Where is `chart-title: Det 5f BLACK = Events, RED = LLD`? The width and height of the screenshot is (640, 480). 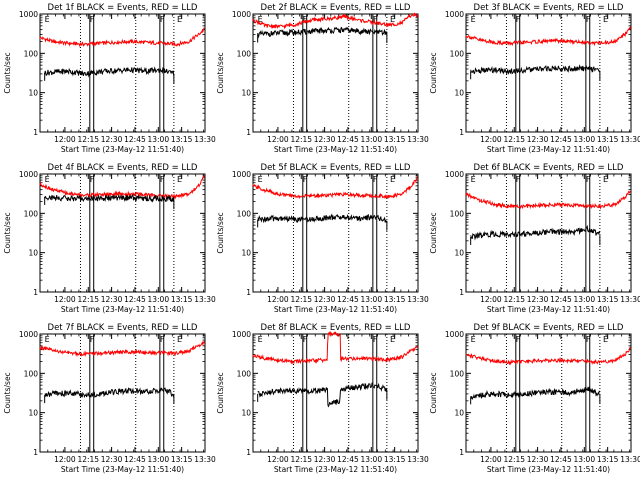 chart-title: Det 5f BLACK = Events, RED = LLD is located at coordinates (336, 168).